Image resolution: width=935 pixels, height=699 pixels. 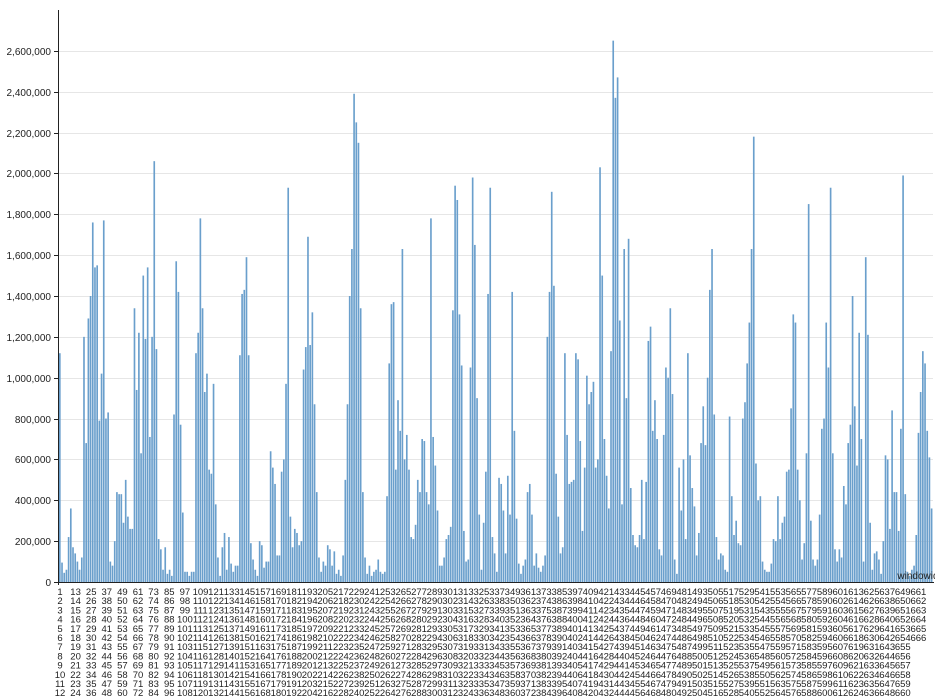 What do you see at coordinates (200, 601) in the screenshot?
I see `x-tick-label: 110` at bounding box center [200, 601].